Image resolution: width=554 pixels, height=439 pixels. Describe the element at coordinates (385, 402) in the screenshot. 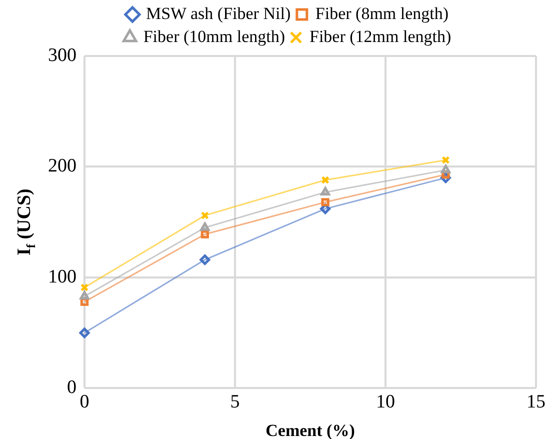

I see `x-tick-label: 10` at that location.